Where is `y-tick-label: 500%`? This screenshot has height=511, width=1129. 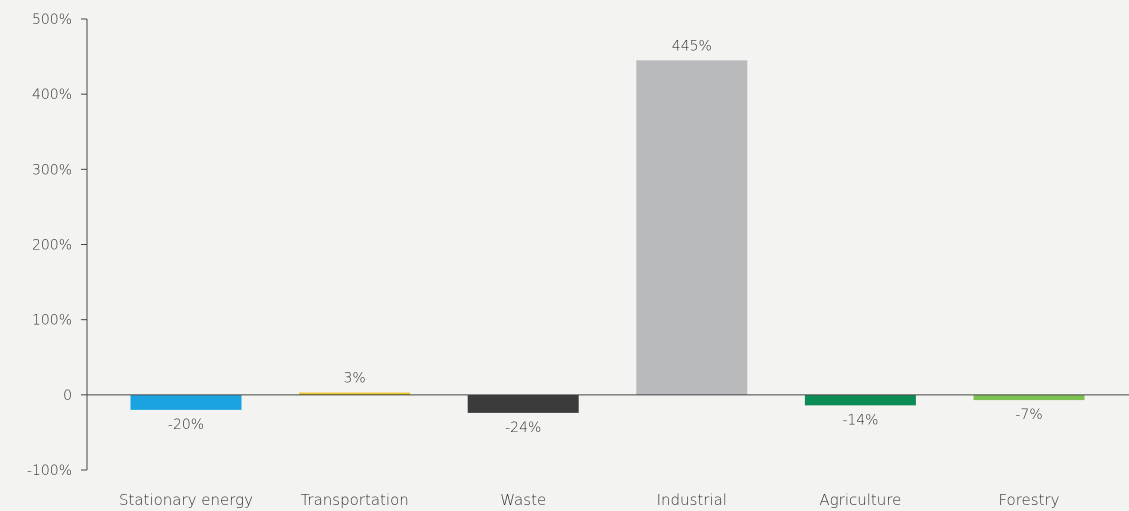
y-tick-label: 500% is located at coordinates (52, 20).